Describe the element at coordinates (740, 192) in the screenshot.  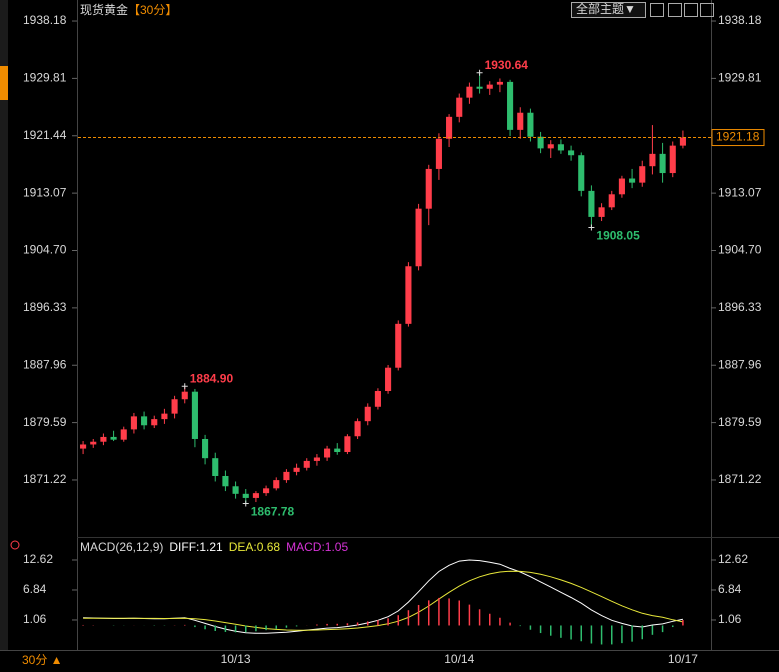
I see `y-tick-label-right: 1913.07` at that location.